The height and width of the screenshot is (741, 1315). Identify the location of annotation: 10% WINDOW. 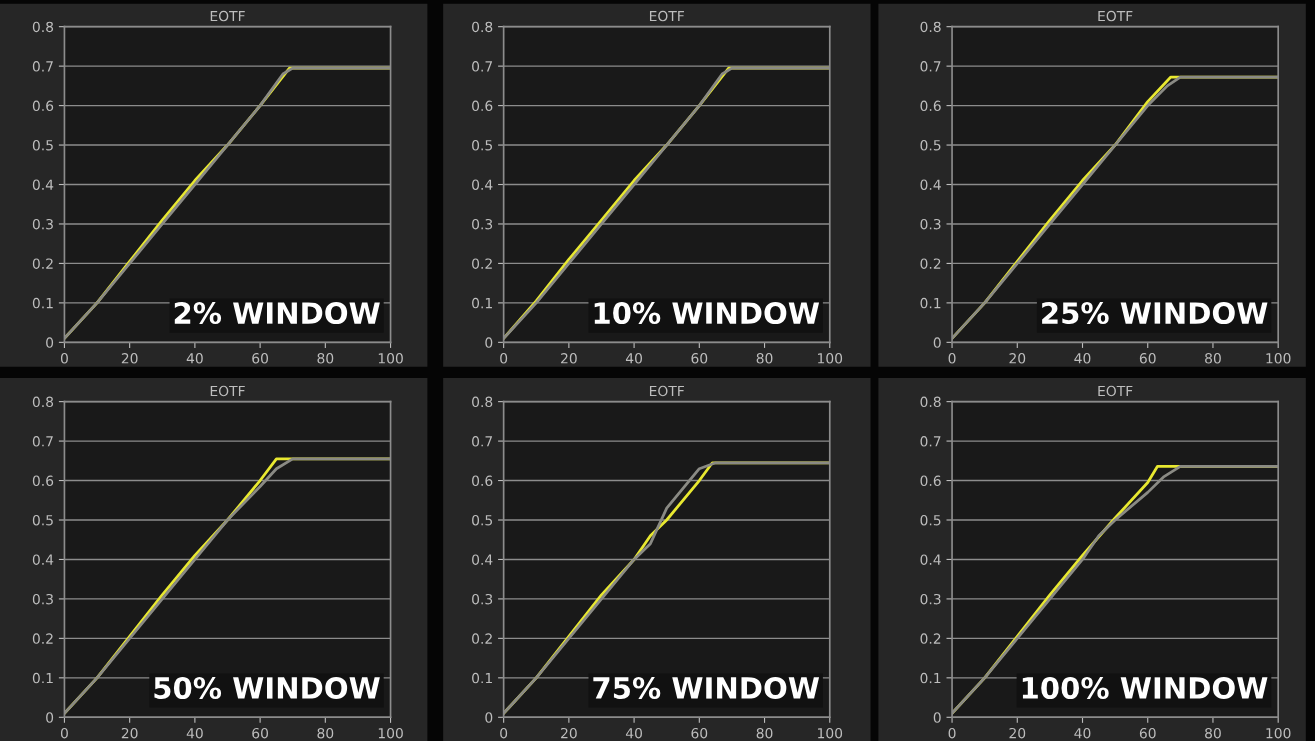
(707, 313).